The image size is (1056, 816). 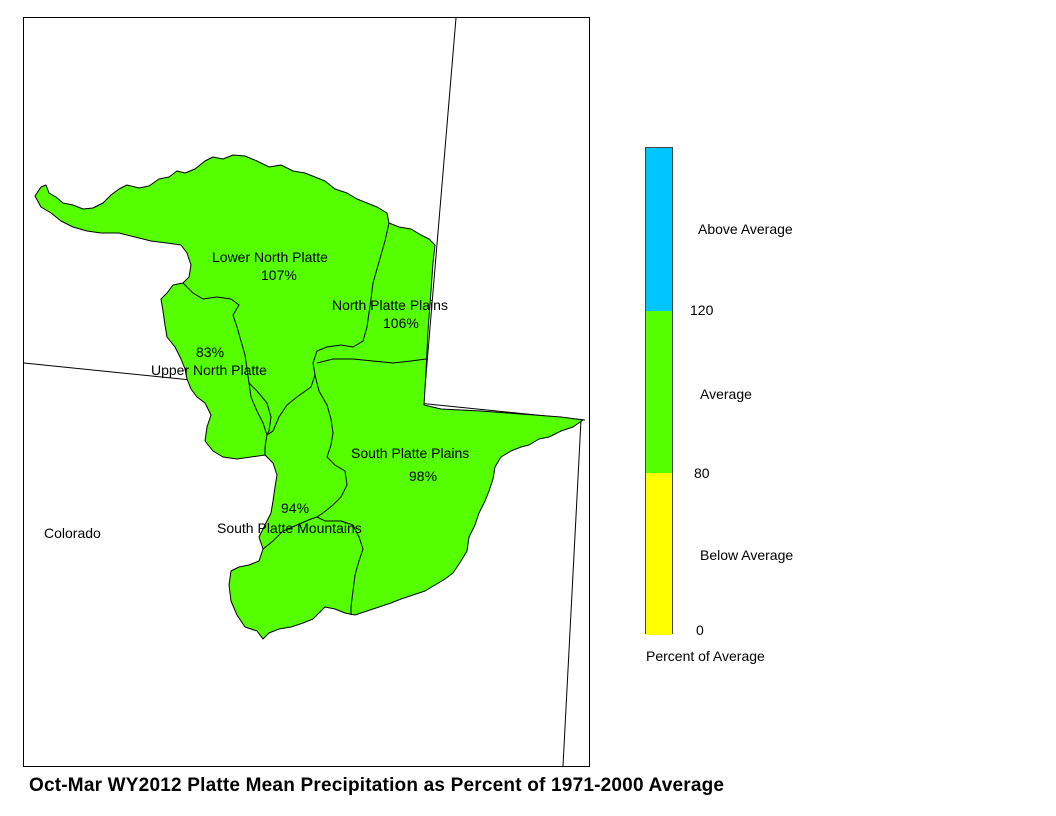 I want to click on basin-name-upper-north-platte: Upper North Platte, so click(x=209, y=370).